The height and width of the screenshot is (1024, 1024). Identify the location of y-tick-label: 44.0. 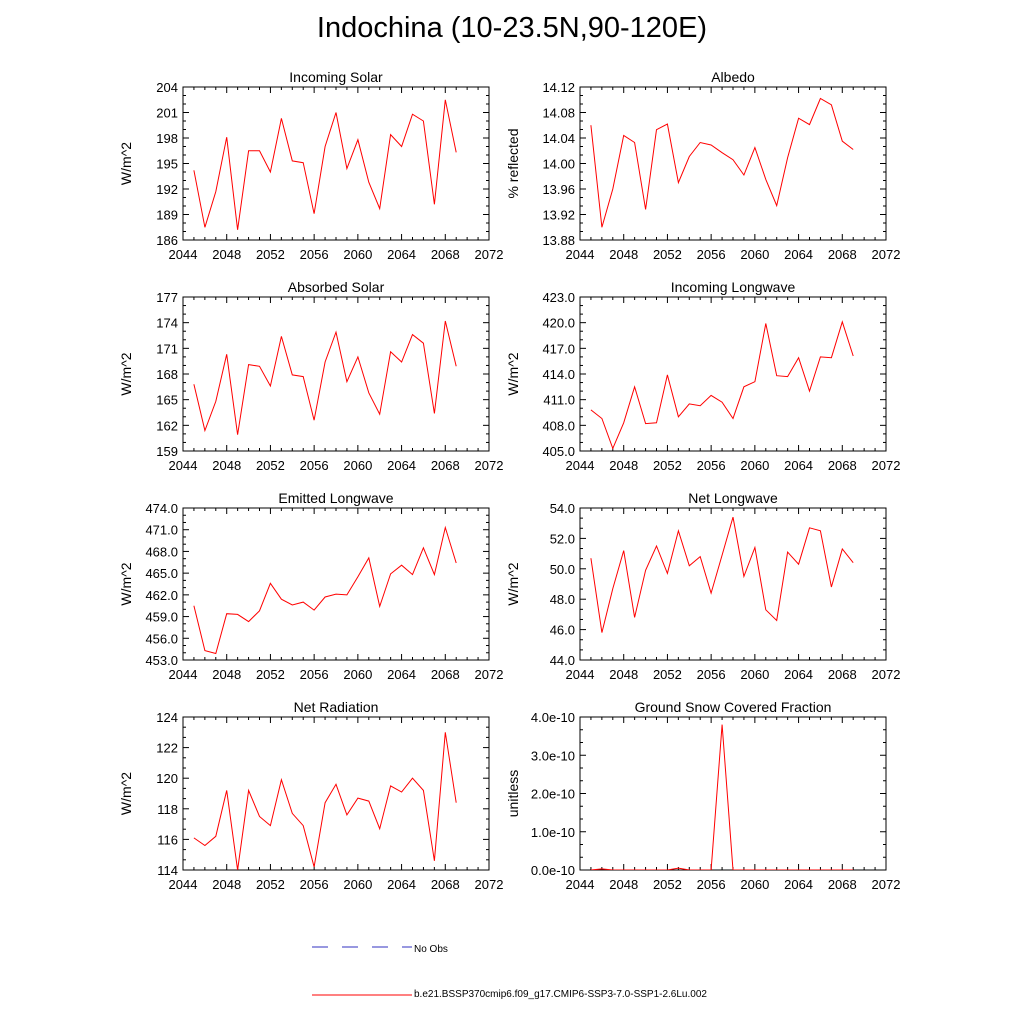
(562, 660).